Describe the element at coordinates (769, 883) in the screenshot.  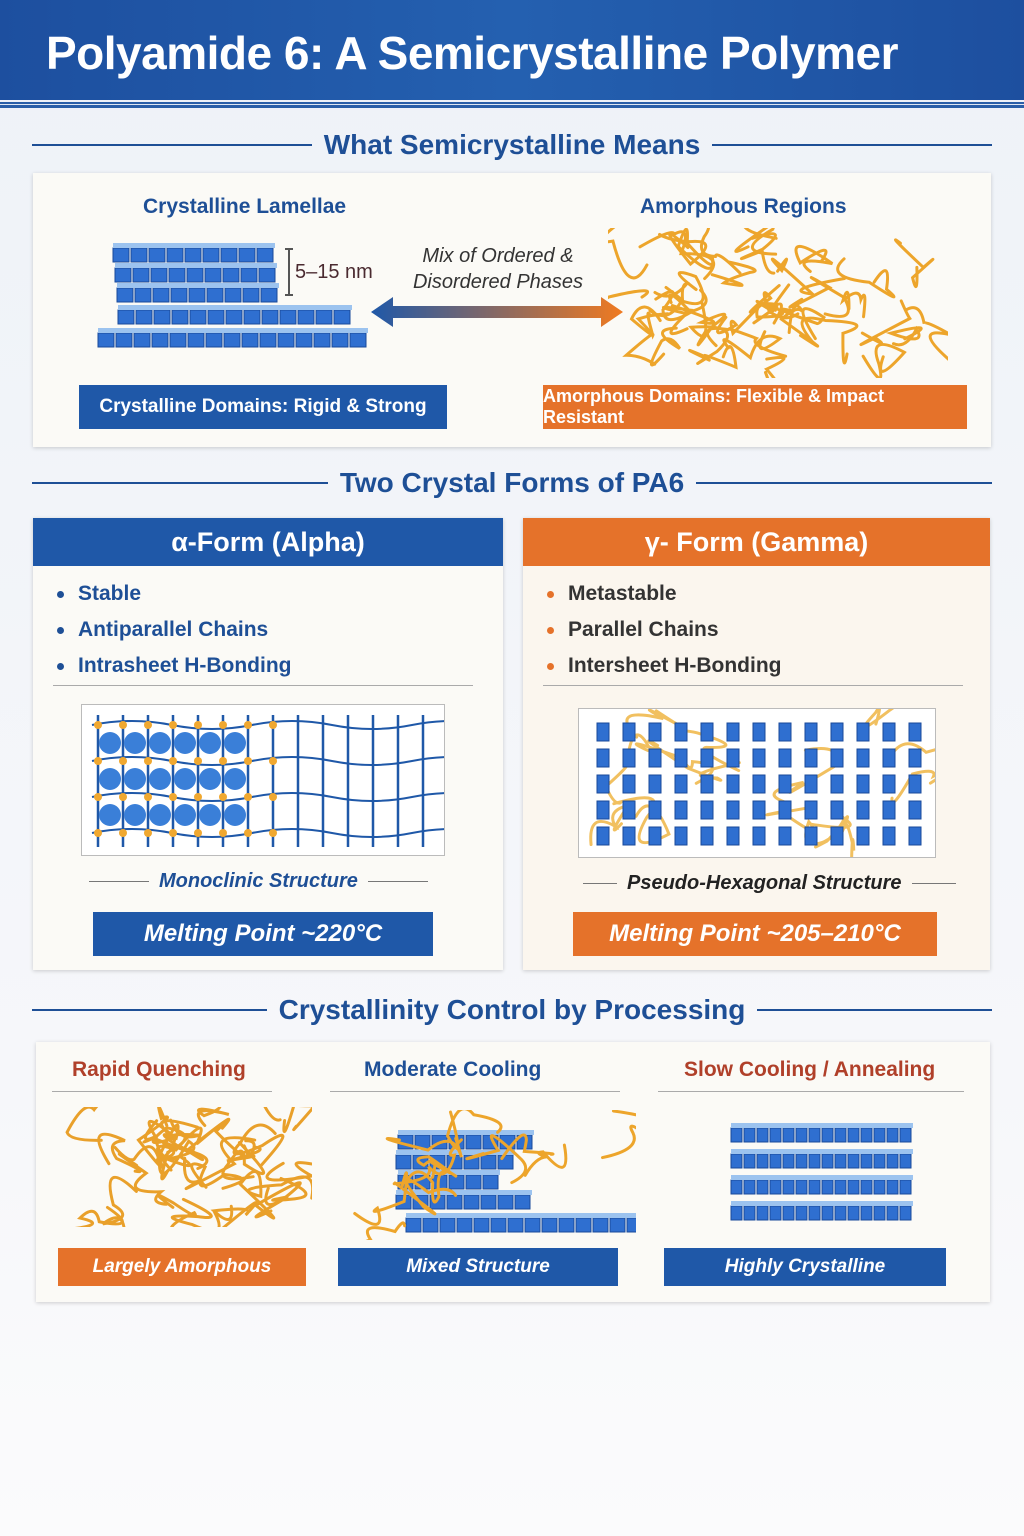
I see `pseudo-hexagonal-structure-label: Pseudo-Hexagonal Structure` at that location.